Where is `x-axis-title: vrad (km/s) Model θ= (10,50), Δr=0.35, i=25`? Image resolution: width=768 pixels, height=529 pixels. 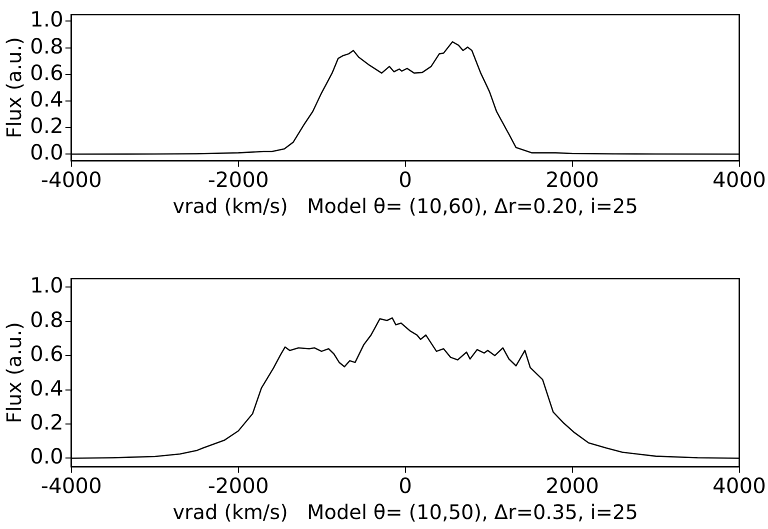
x-axis-title: vrad (km/s) Model θ= (10,50), Δr=0.35, i=25 is located at coordinates (405, 512).